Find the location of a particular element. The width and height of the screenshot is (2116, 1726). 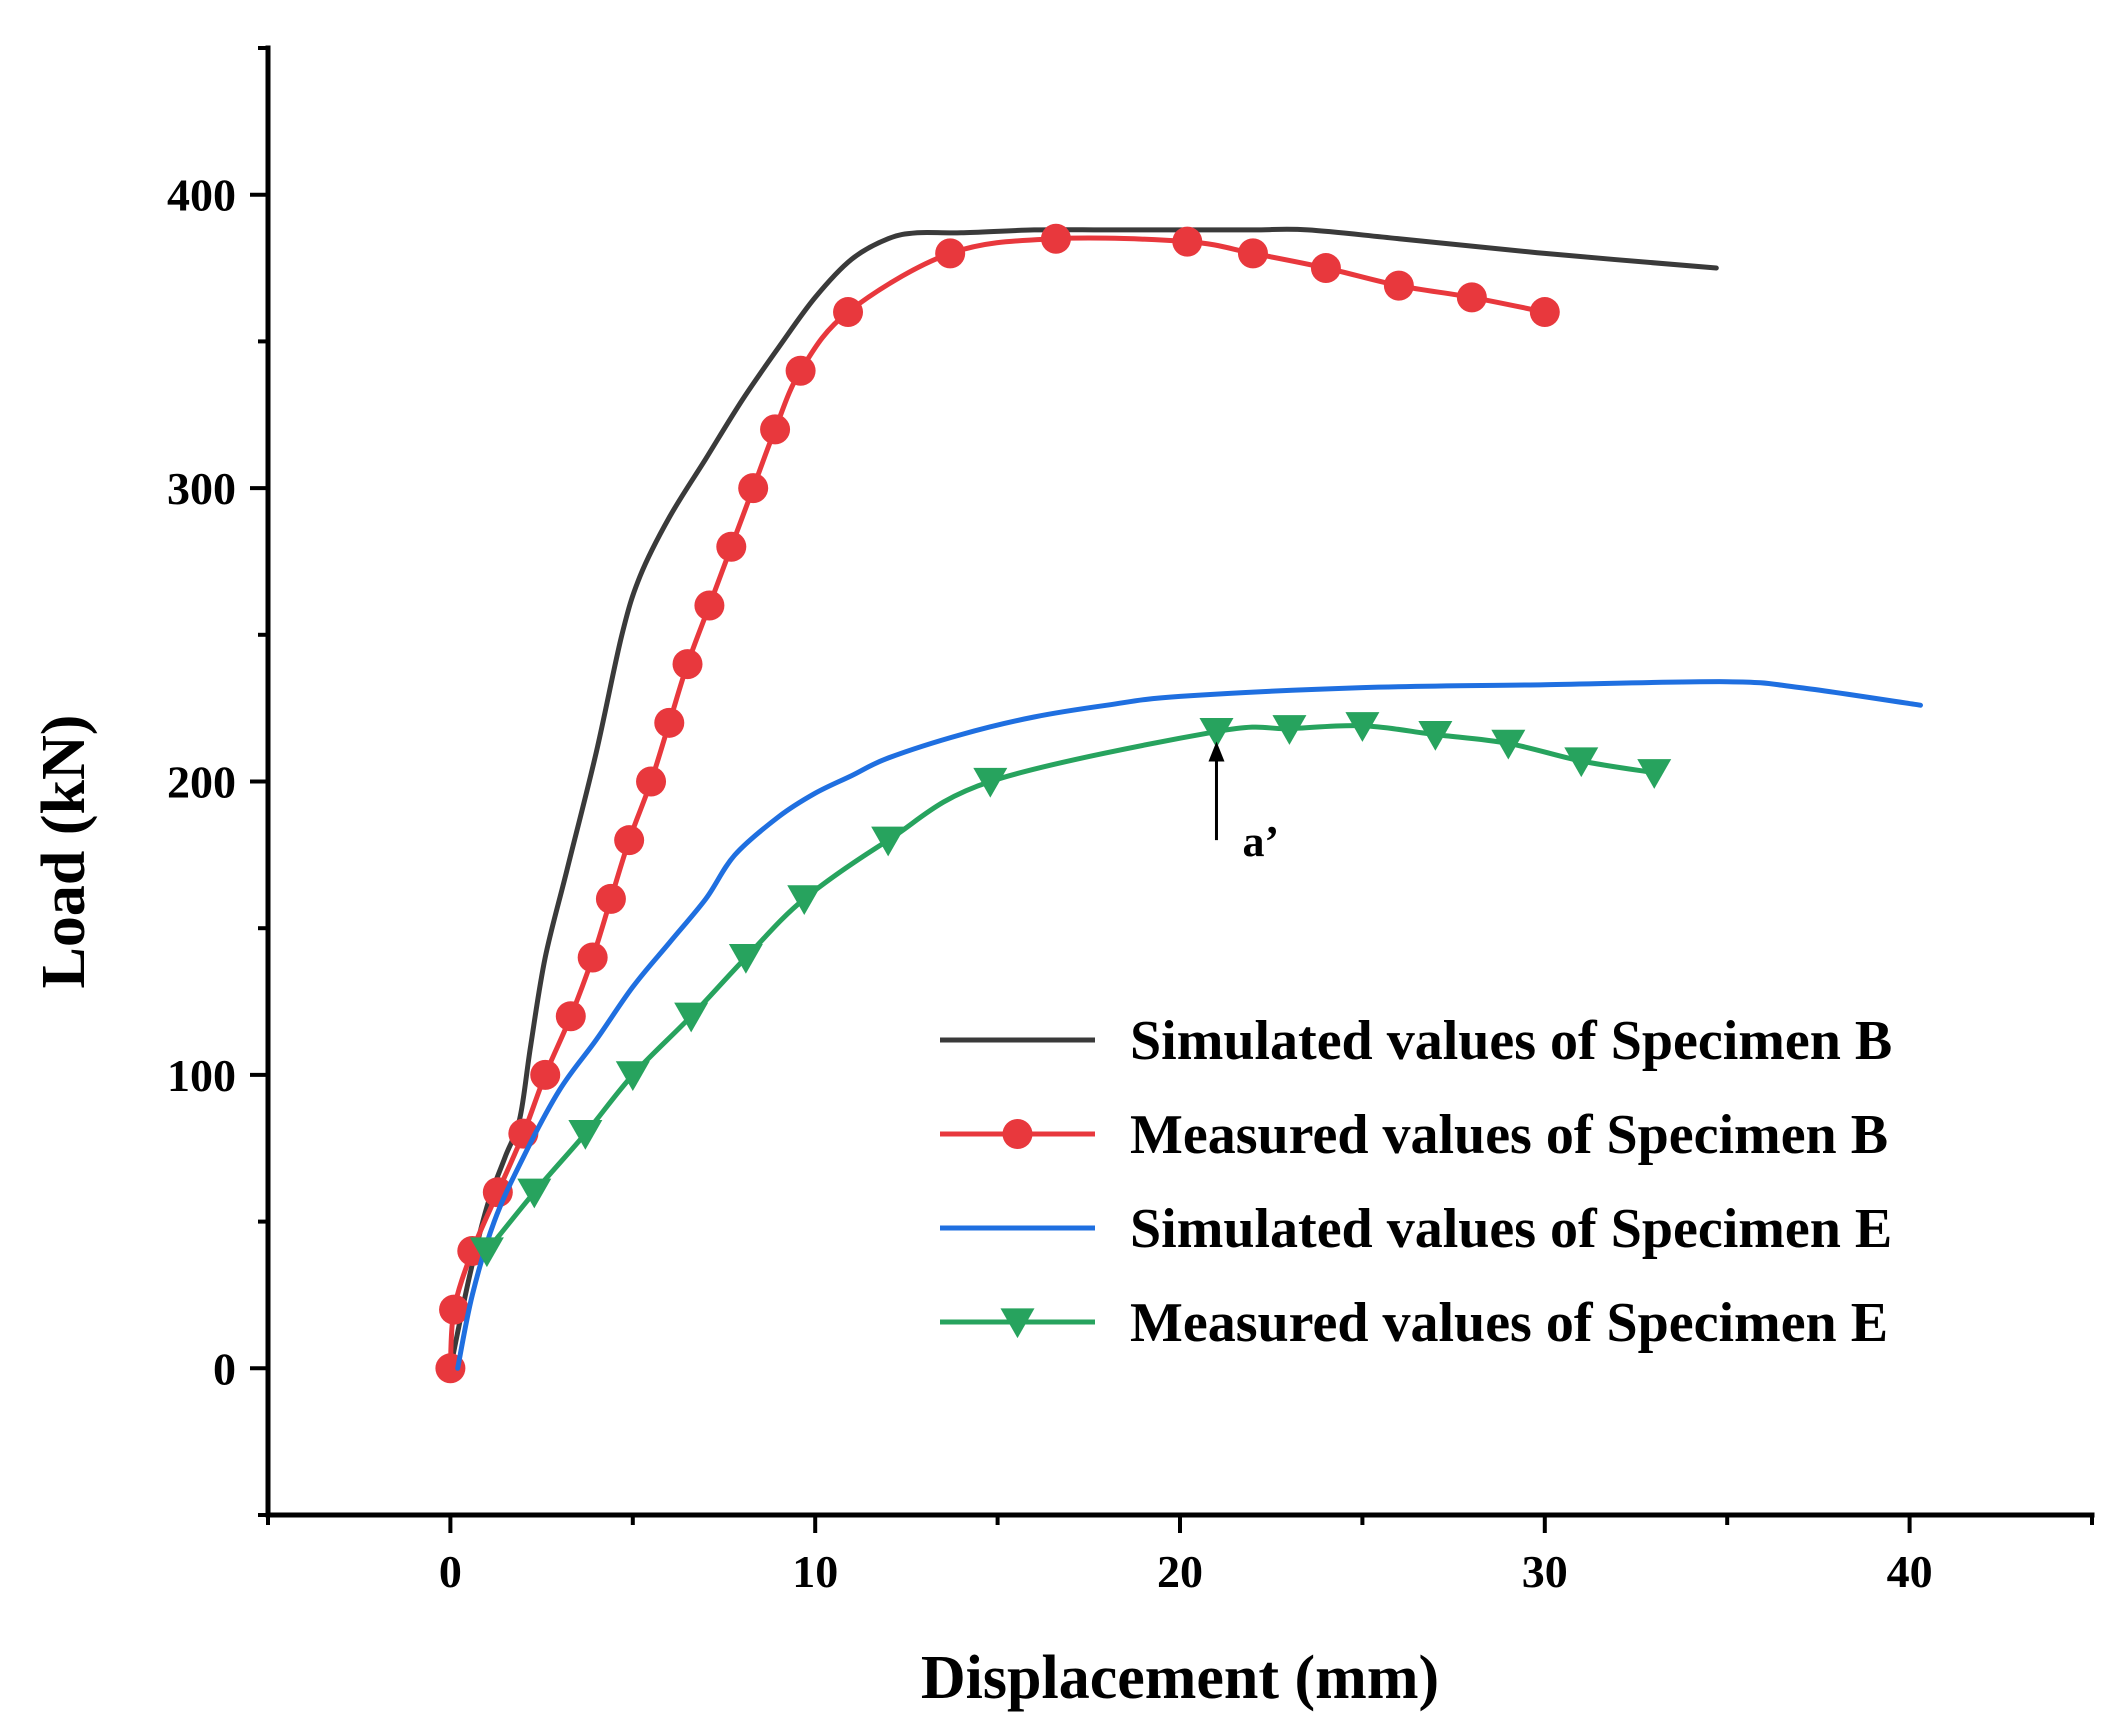

x-tick-label: 0 is located at coordinates (450, 1571).